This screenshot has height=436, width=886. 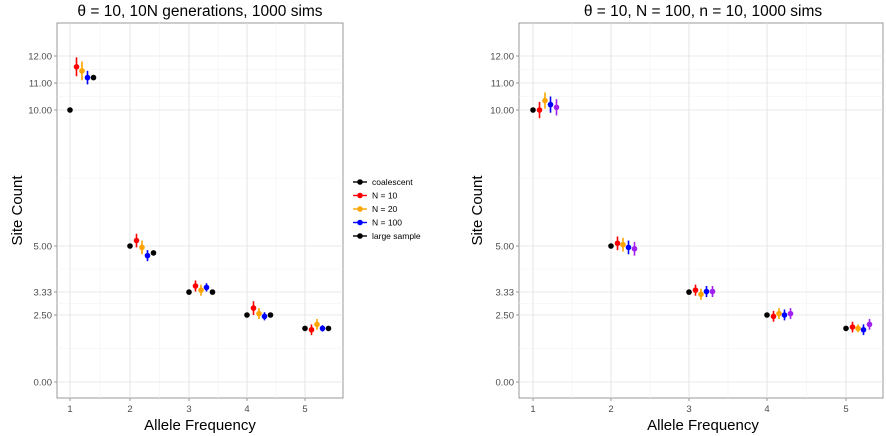 I want to click on legend-label: N = 10, so click(x=385, y=196).